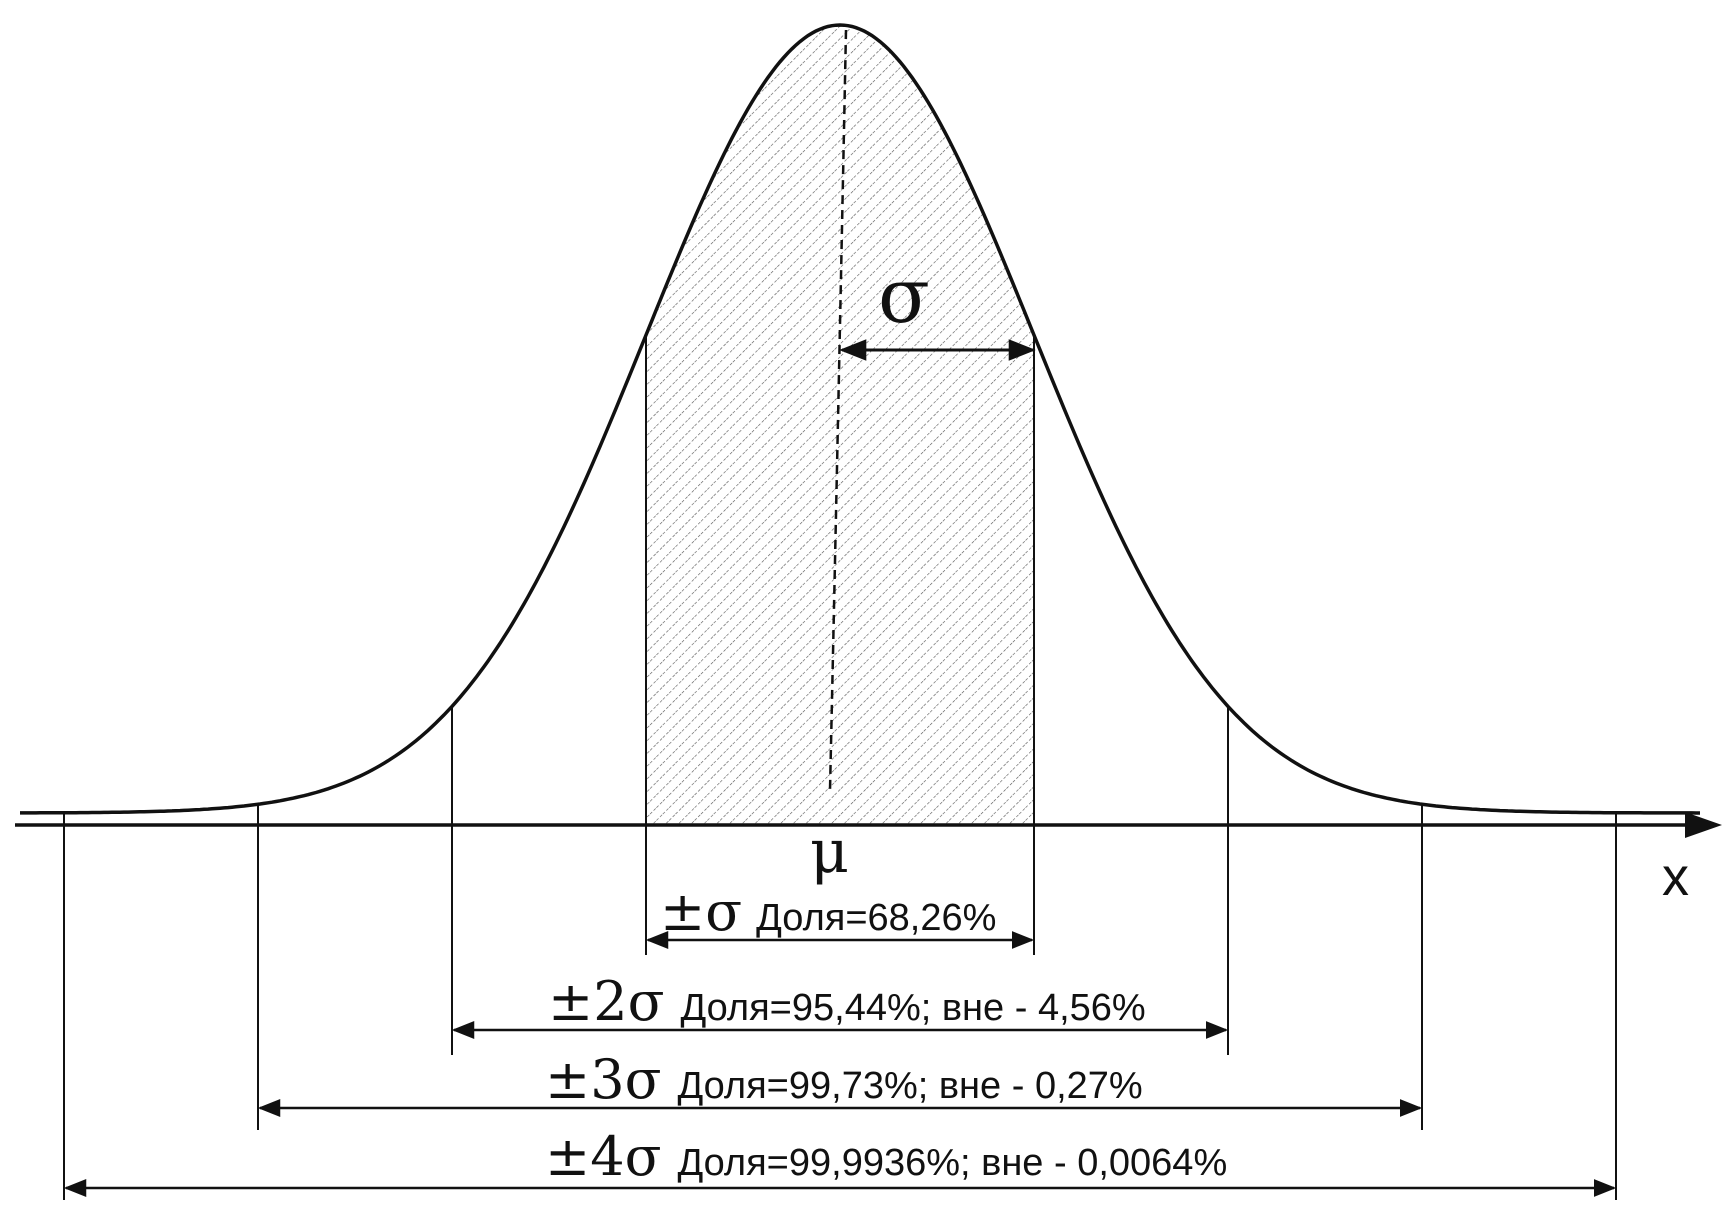  I want to click on interval-2-label: ±2σ Доля=95,44%; вне - 4,56%, so click(847, 1001).